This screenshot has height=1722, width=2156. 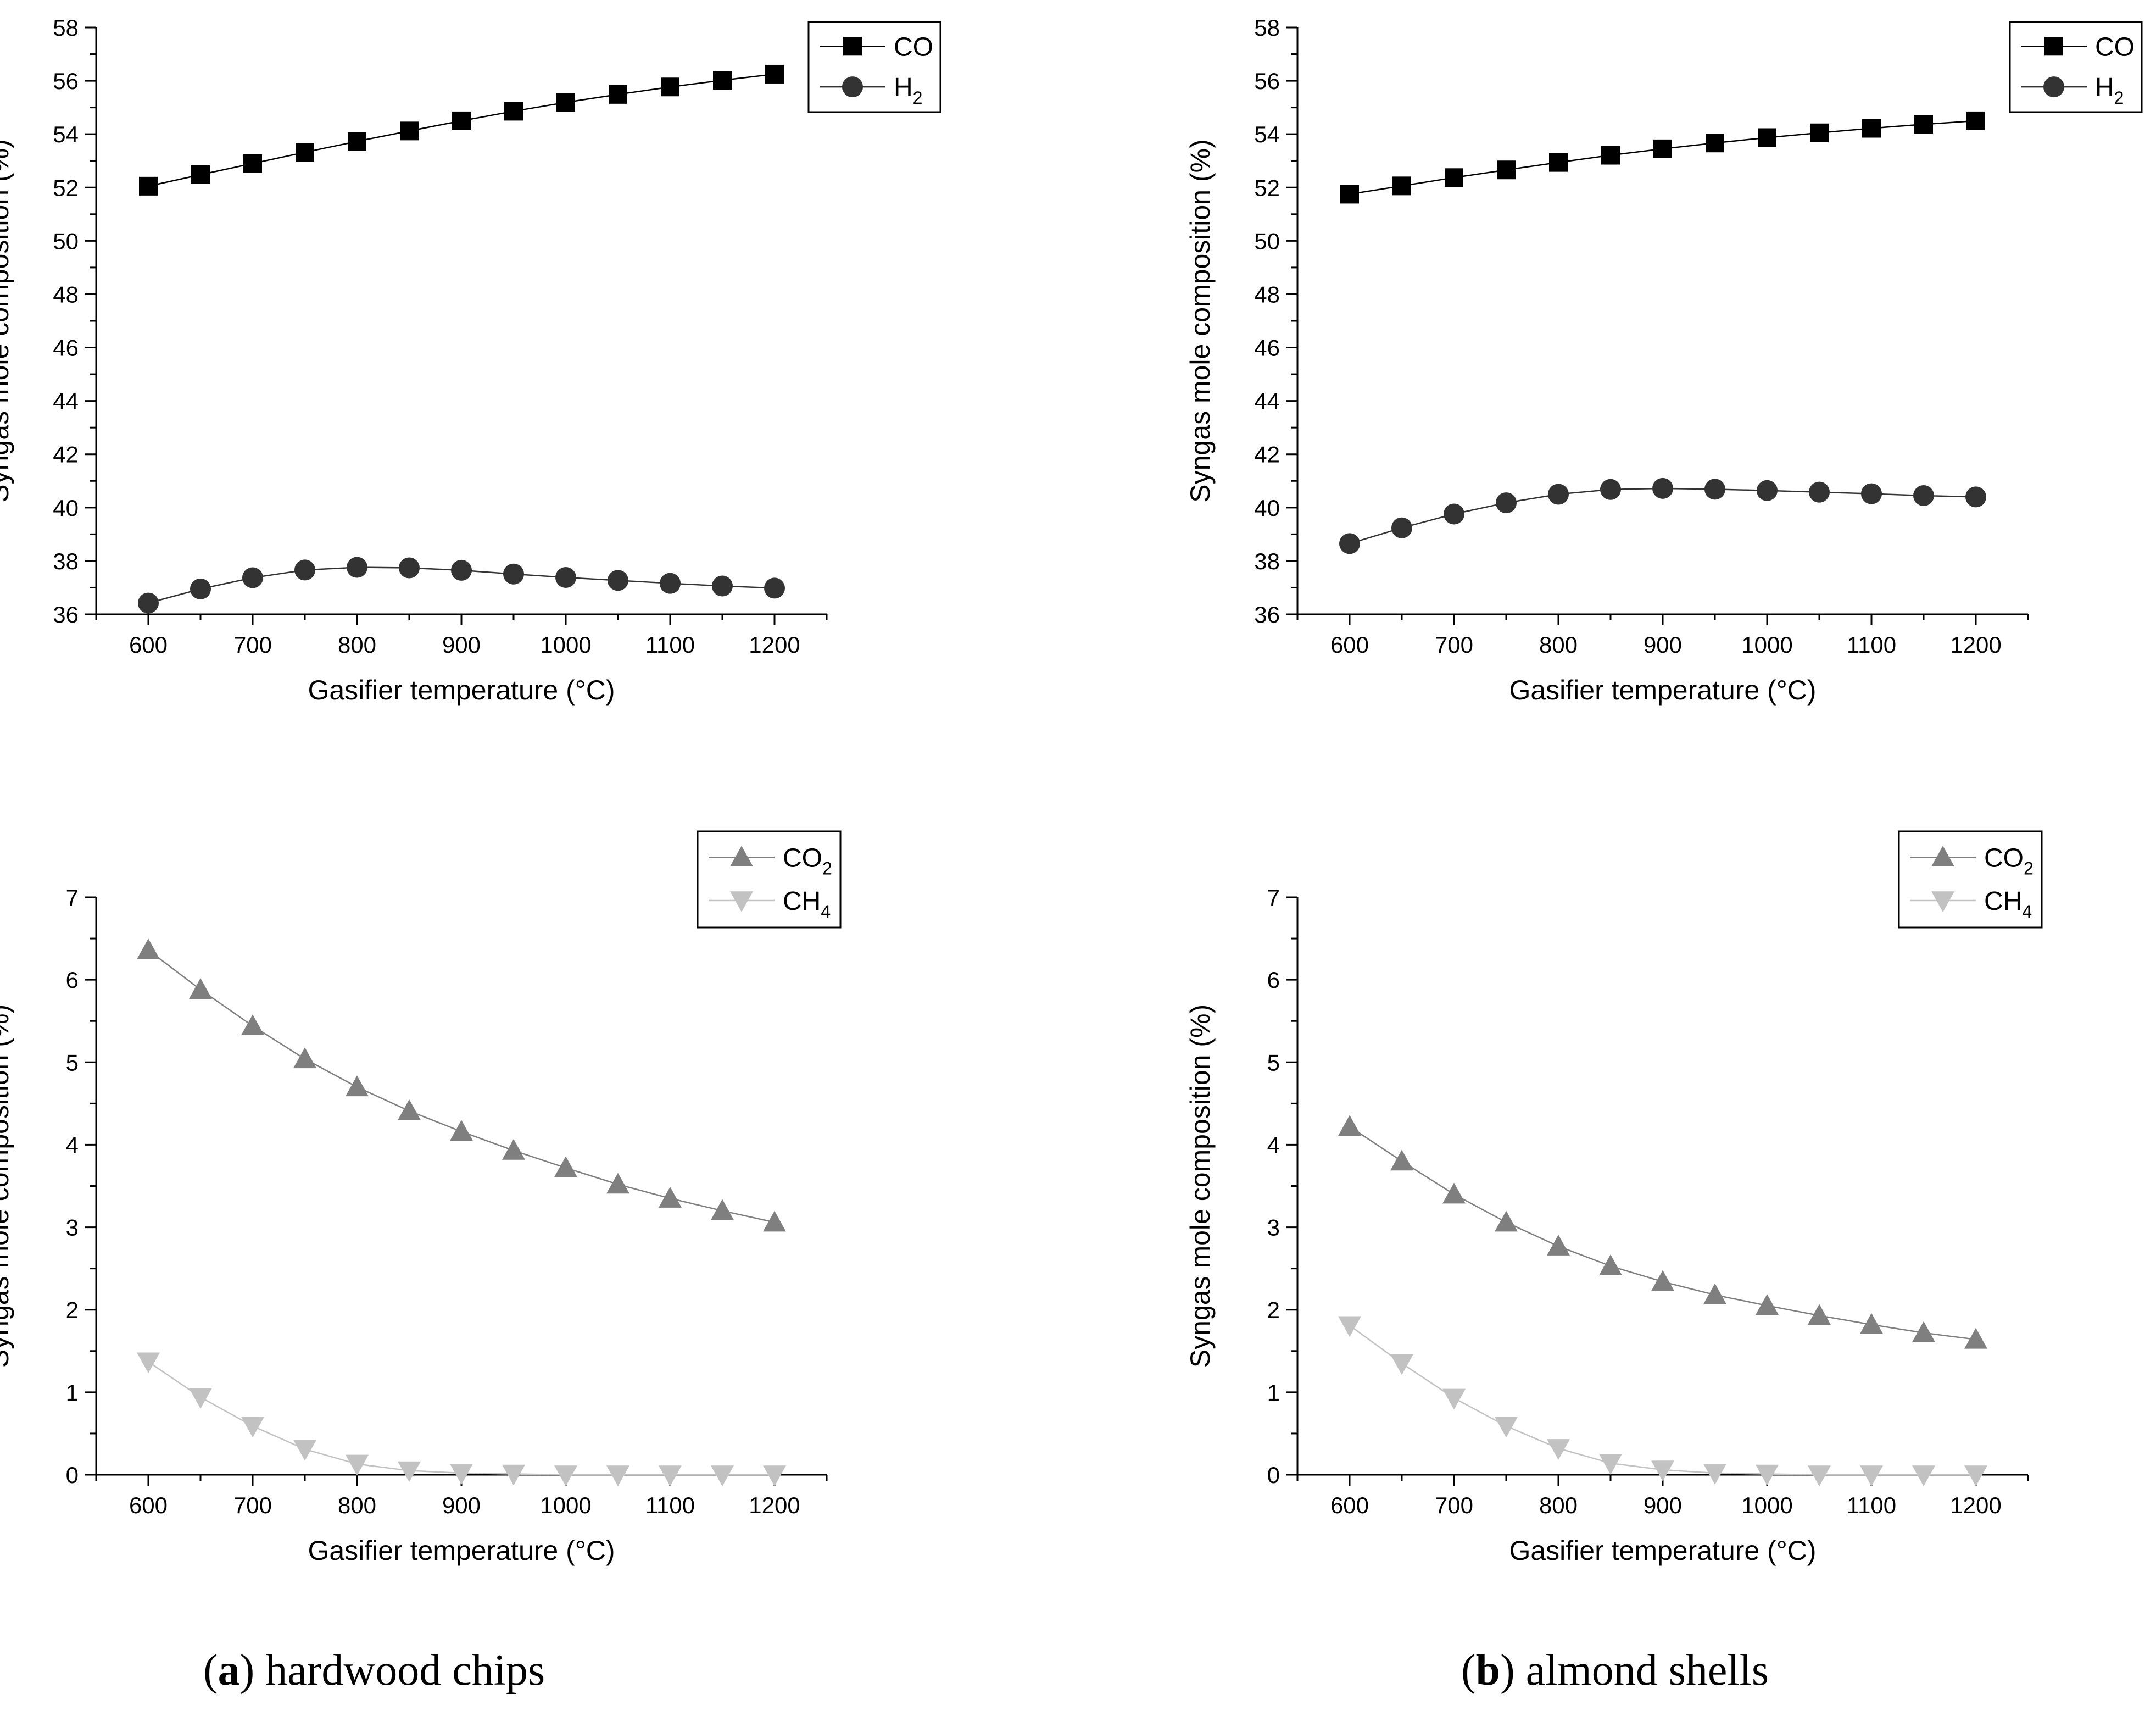 I want to click on legend: CO H2, so click(x=874, y=67).